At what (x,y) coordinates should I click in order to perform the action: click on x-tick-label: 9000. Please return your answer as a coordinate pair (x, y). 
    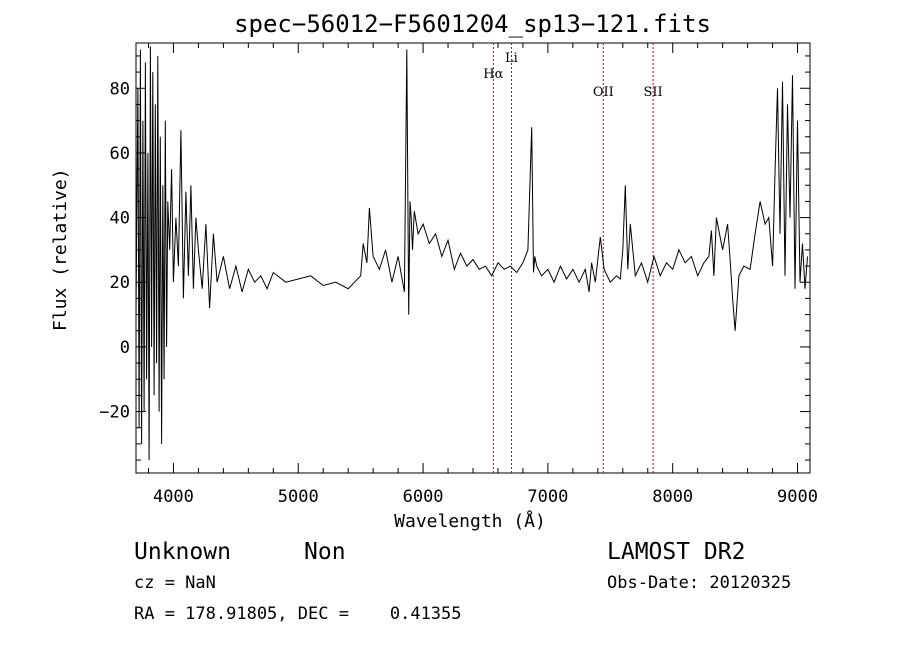
    Looking at the image, I should click on (797, 497).